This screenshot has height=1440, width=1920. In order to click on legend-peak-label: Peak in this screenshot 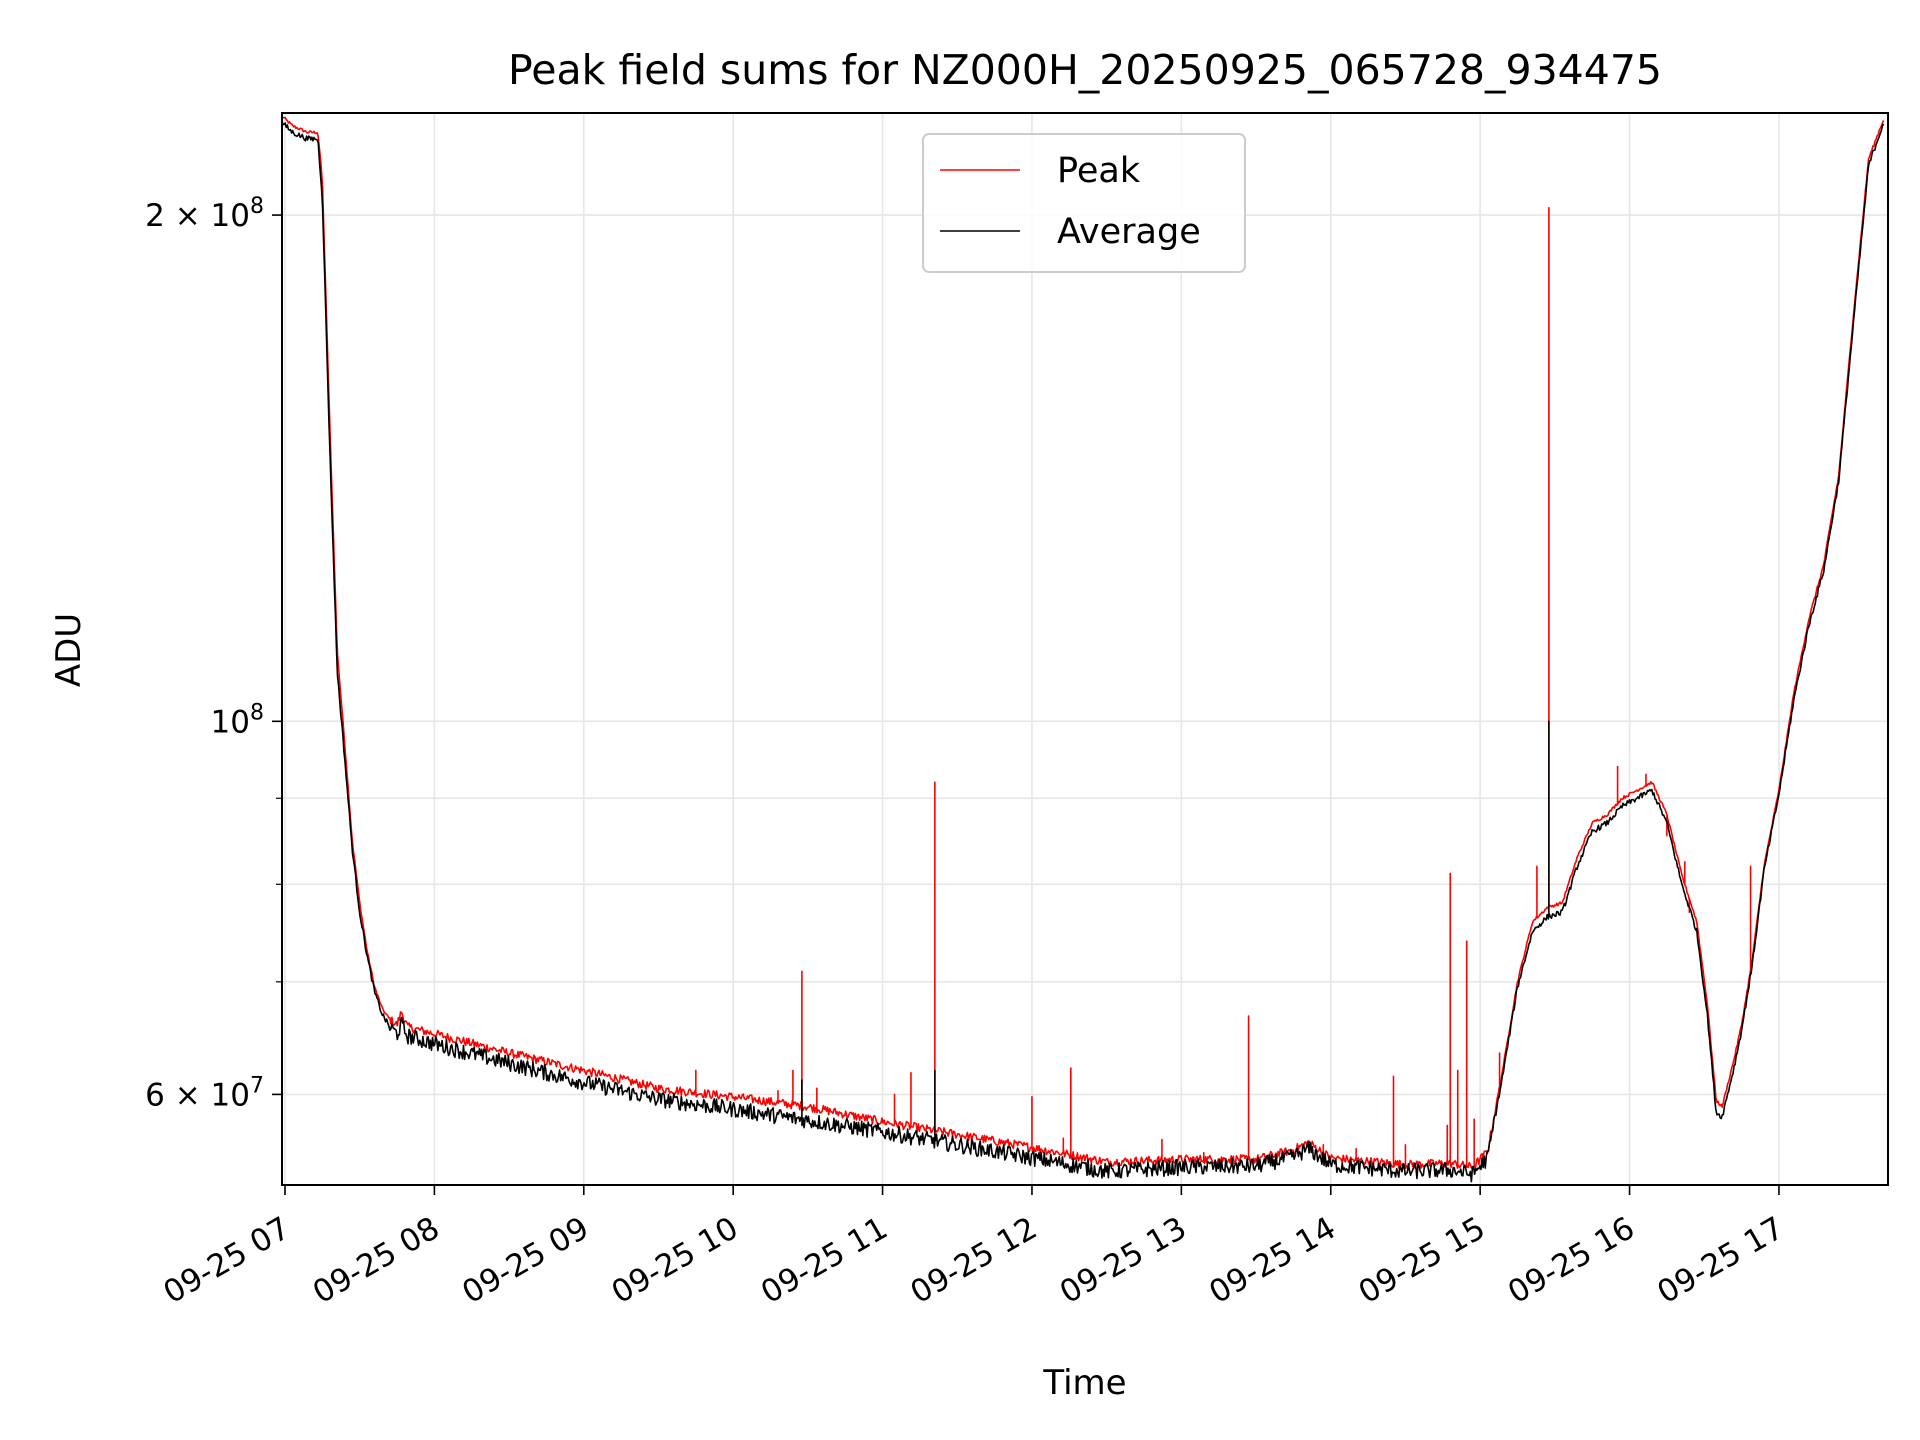, I will do `click(1099, 171)`.